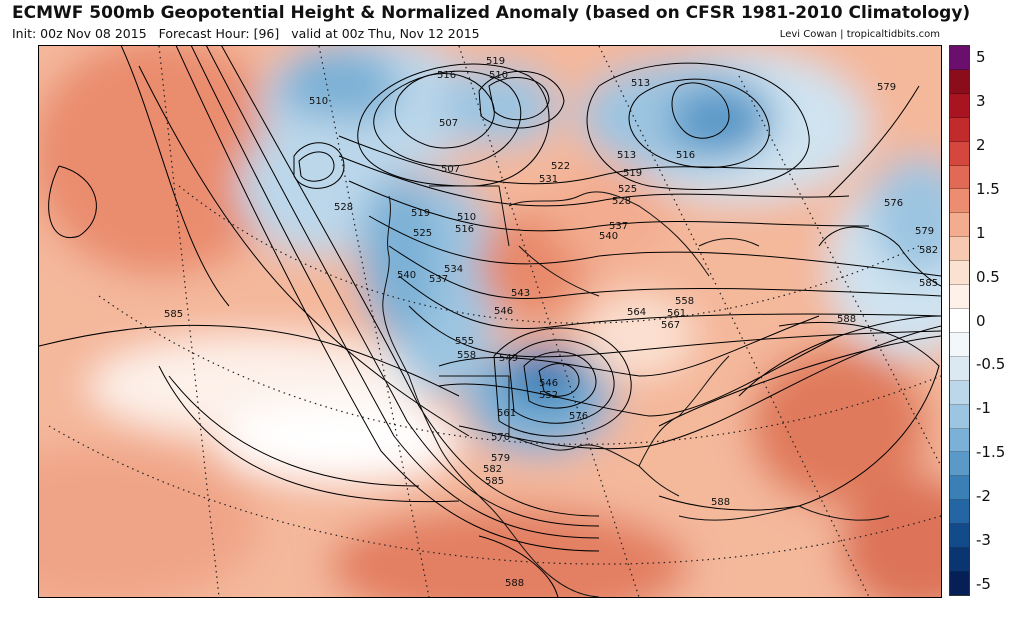 The height and width of the screenshot is (622, 1024). I want to click on forecast-hour: Forecast Hour: [96], so click(219, 33).